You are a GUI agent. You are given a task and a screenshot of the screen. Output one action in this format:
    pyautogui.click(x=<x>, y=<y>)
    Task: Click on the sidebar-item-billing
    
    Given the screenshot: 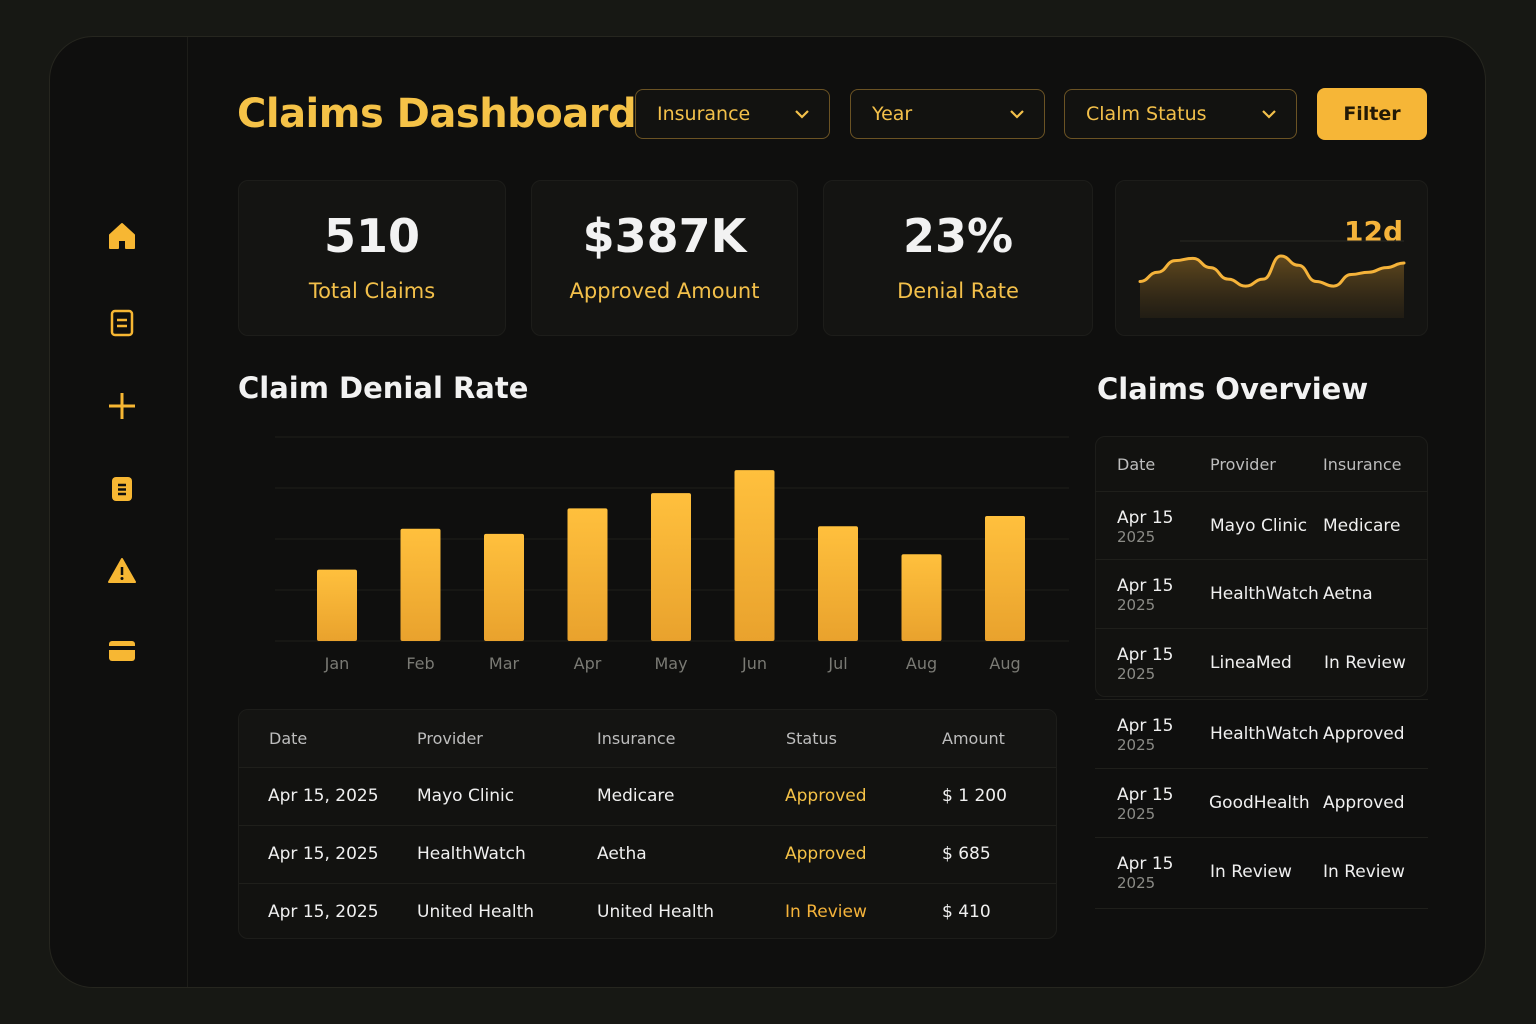 What is the action you would take?
    pyautogui.click(x=122, y=651)
    